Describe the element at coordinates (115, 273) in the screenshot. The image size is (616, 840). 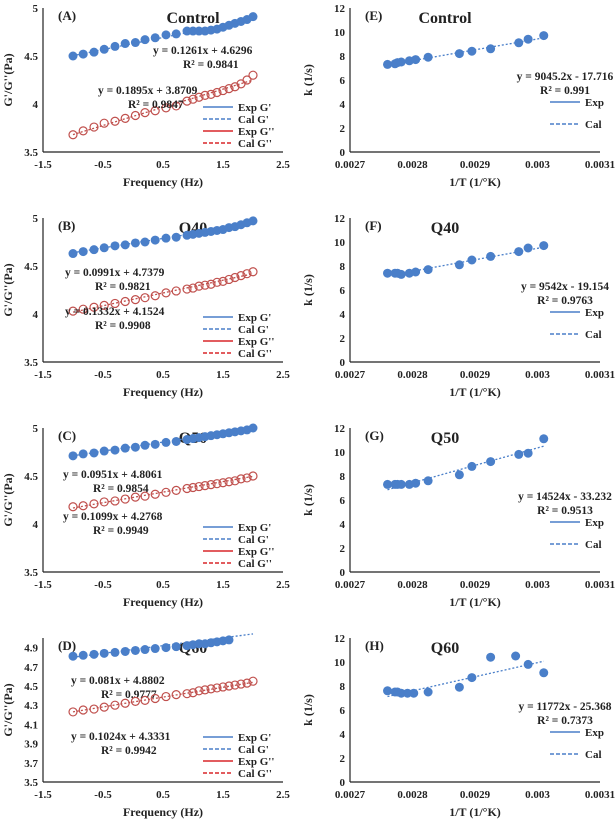
I see `trendline-equation: y = 0.0991x + 4.7379` at that location.